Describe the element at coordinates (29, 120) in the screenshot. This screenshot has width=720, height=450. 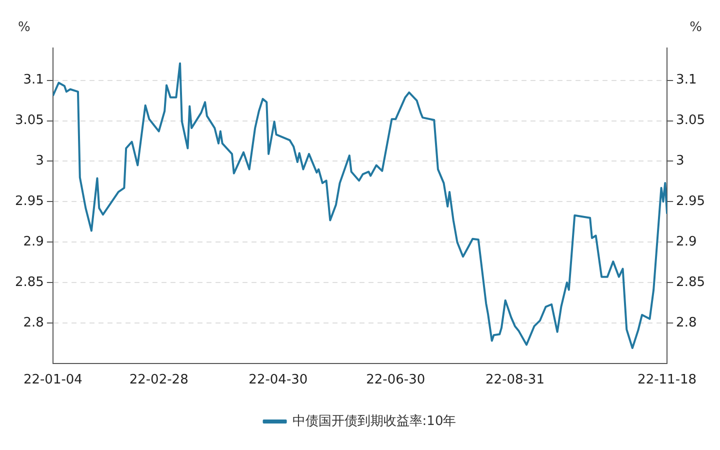
I see `y-tick-label: 3.05` at that location.